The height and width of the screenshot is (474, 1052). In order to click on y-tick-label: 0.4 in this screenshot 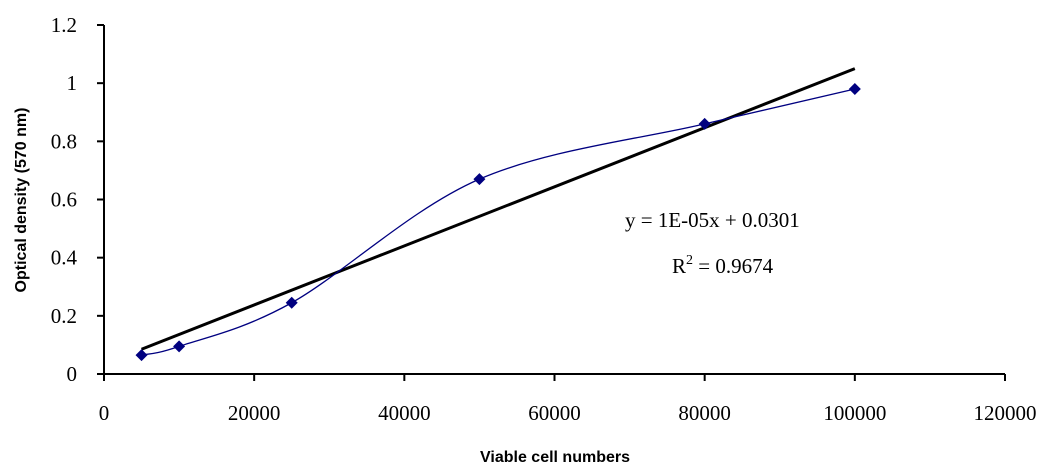, I will do `click(64, 258)`.